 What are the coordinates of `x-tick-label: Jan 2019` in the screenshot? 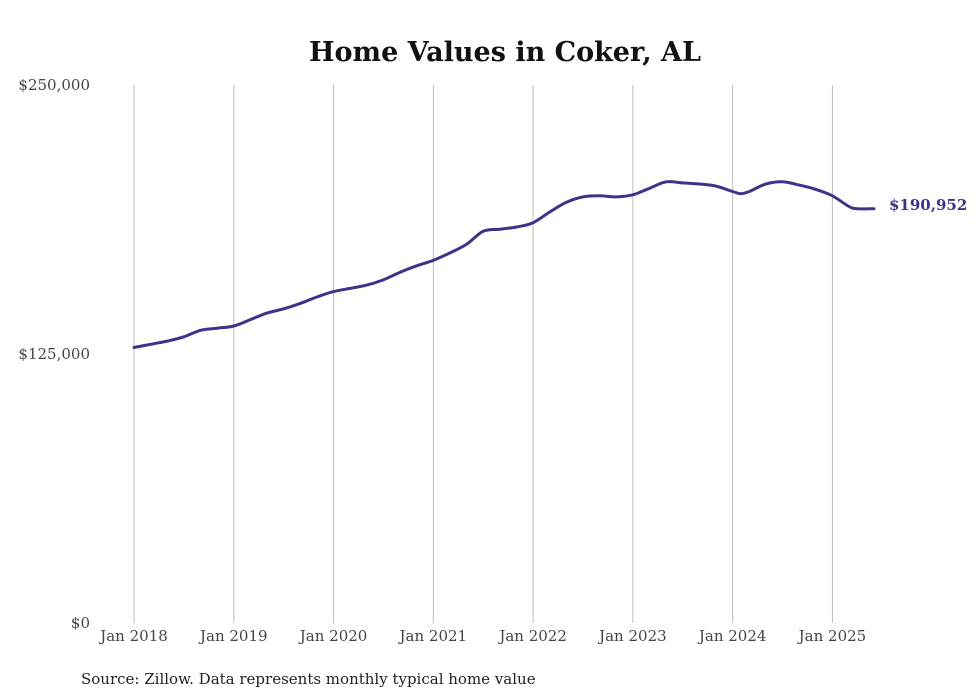 It's located at (233, 636).